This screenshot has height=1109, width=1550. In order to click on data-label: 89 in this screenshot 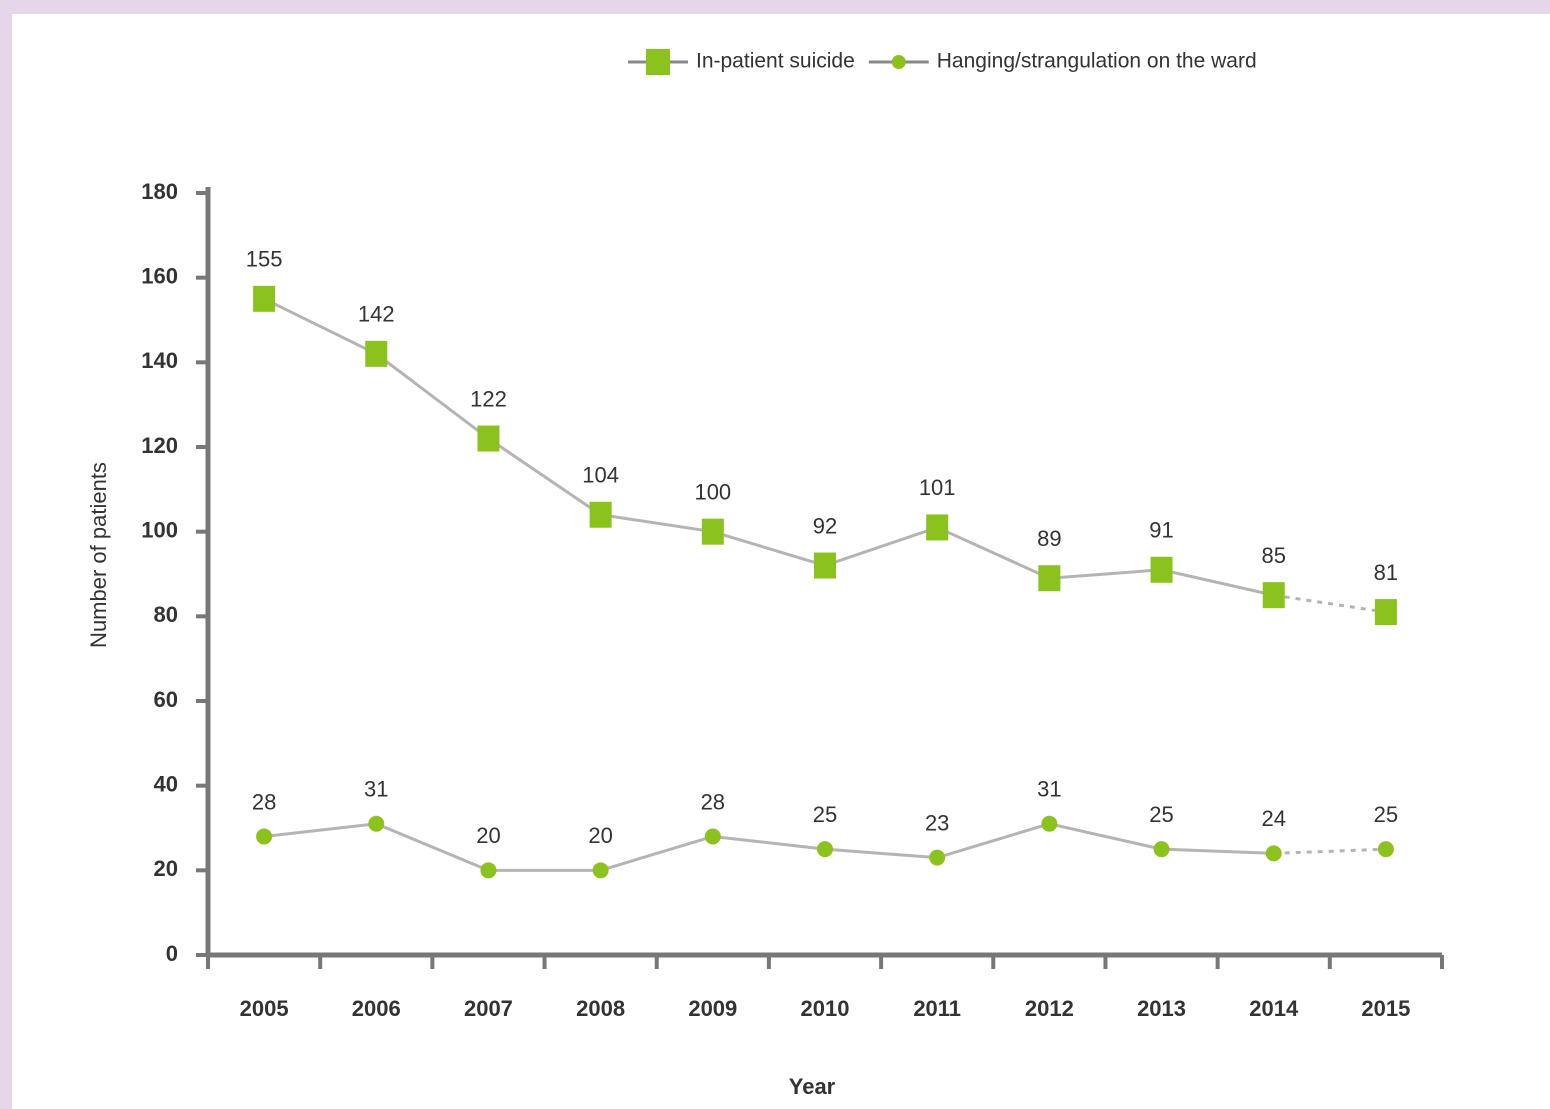, I will do `click(1049, 538)`.